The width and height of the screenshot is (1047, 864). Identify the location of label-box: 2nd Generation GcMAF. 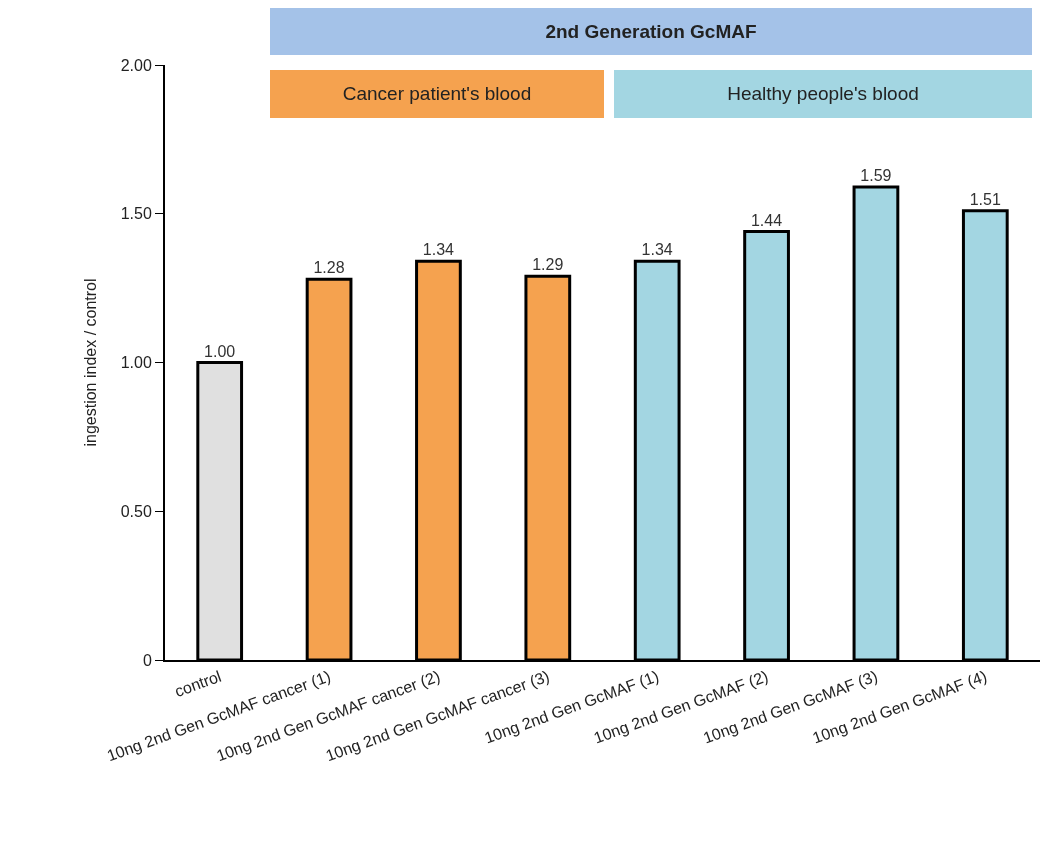
(651, 31).